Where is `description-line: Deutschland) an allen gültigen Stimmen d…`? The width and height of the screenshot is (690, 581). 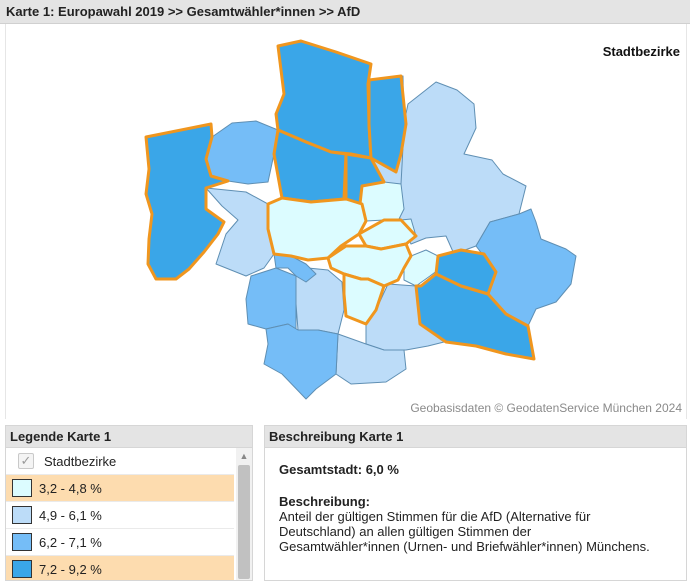 description-line: Deutschland) an allen gültigen Stimmen d… is located at coordinates (405, 531).